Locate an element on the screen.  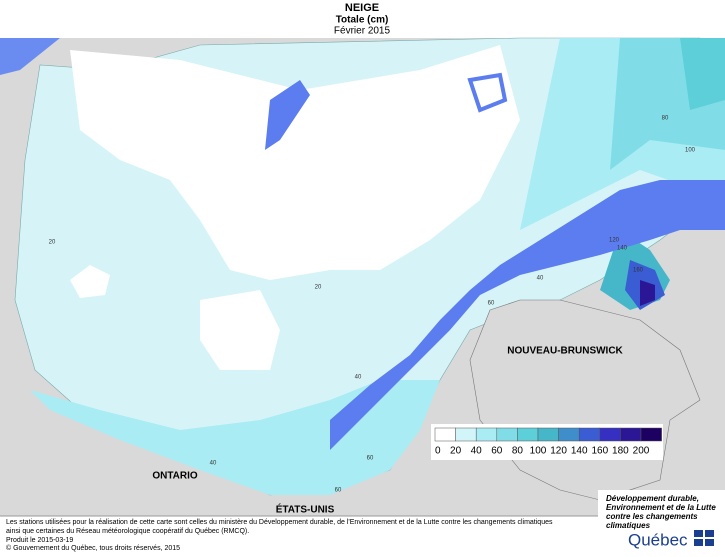
legend-tick-label: 140 is located at coordinates (579, 451).